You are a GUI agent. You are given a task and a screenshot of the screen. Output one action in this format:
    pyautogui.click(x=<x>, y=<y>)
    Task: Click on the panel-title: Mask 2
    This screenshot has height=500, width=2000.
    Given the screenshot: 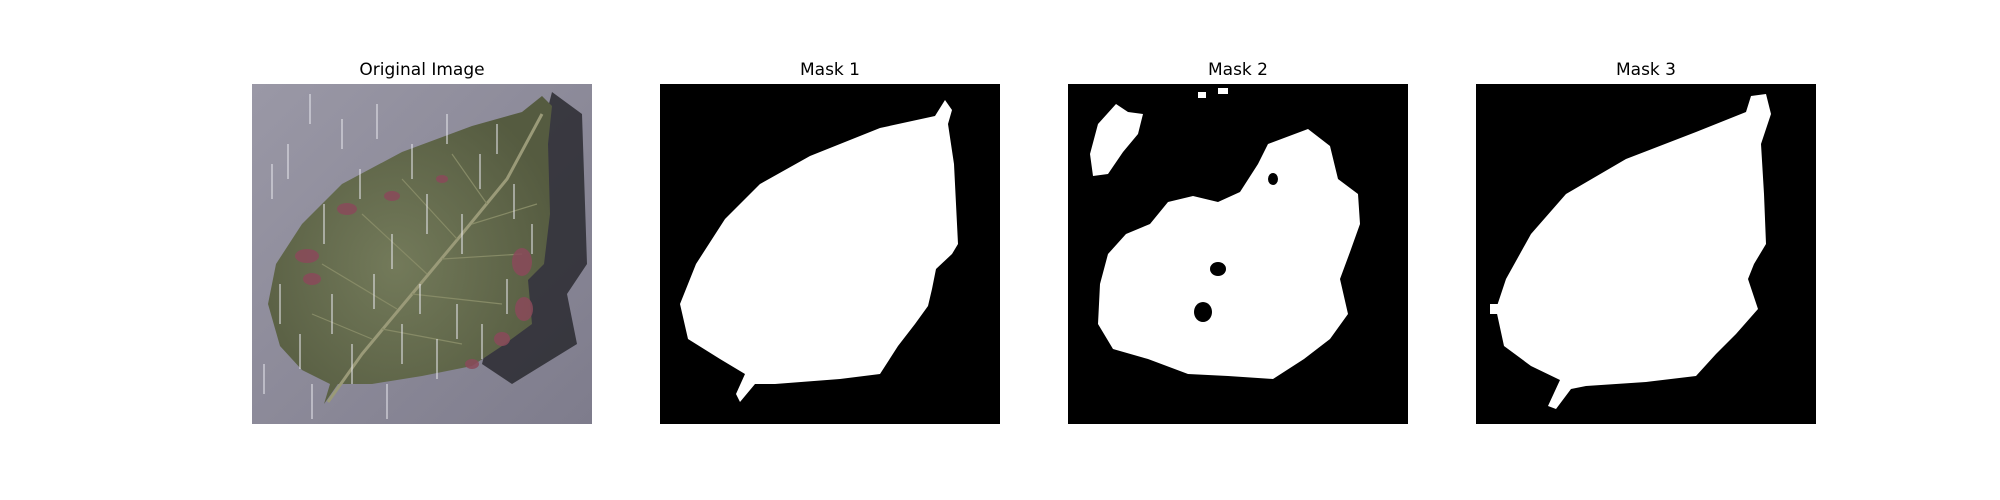 What is the action you would take?
    pyautogui.click(x=1237, y=70)
    